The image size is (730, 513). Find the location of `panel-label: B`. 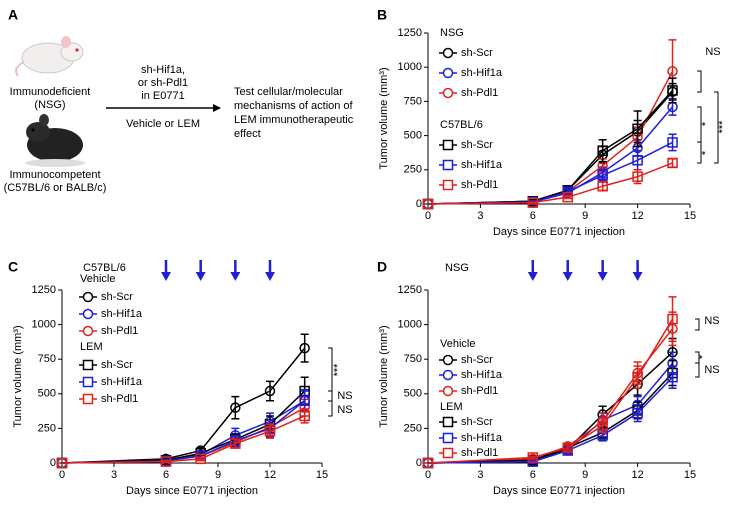

panel-label: B is located at coordinates (382, 15).